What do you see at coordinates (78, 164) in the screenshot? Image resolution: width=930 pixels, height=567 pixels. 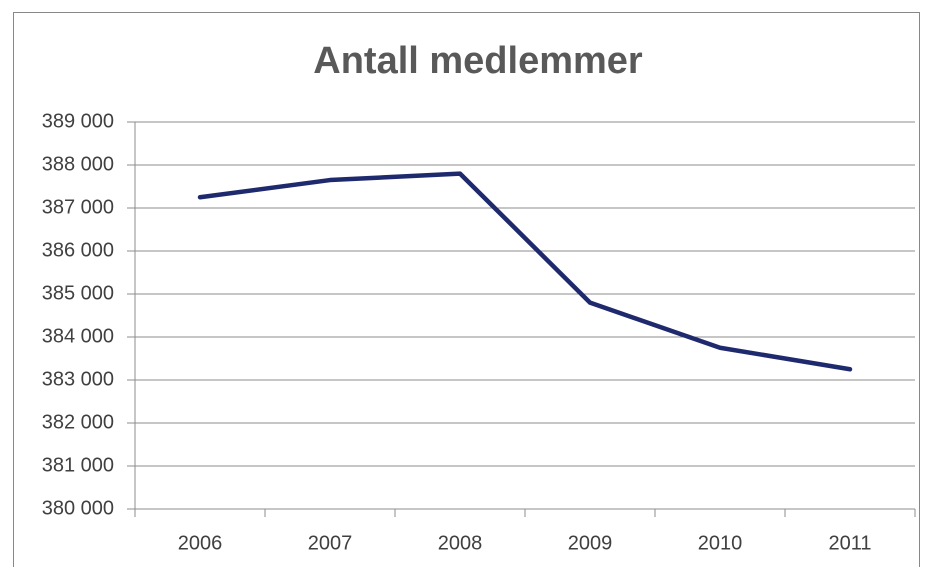 I see `y-tick-label: 388 000` at bounding box center [78, 164].